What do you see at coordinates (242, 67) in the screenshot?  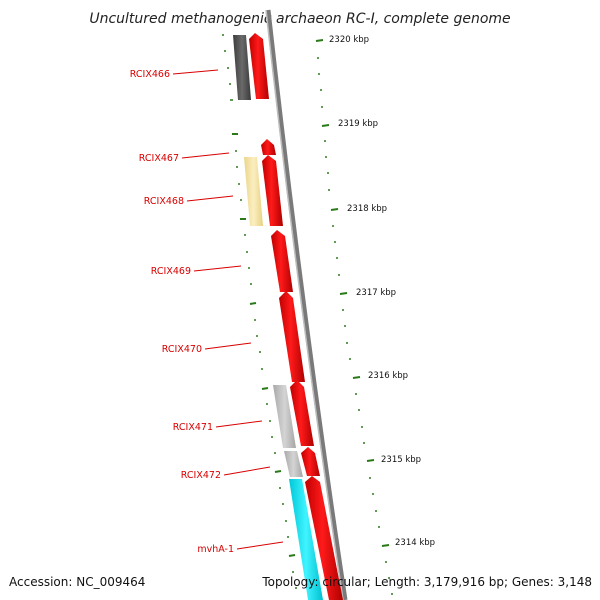 I see `feature-dark-gray` at bounding box center [242, 67].